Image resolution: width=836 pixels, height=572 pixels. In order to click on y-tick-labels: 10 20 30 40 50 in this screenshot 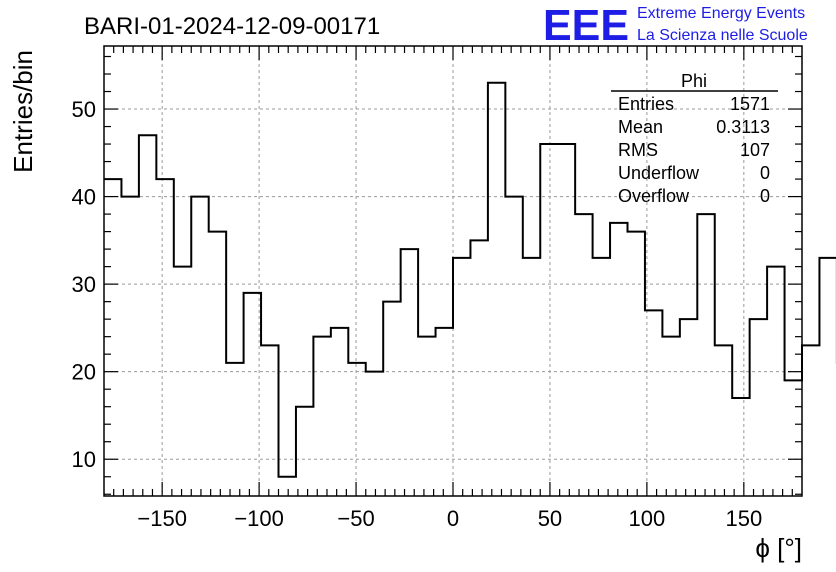, I will do `click(84, 284)`.